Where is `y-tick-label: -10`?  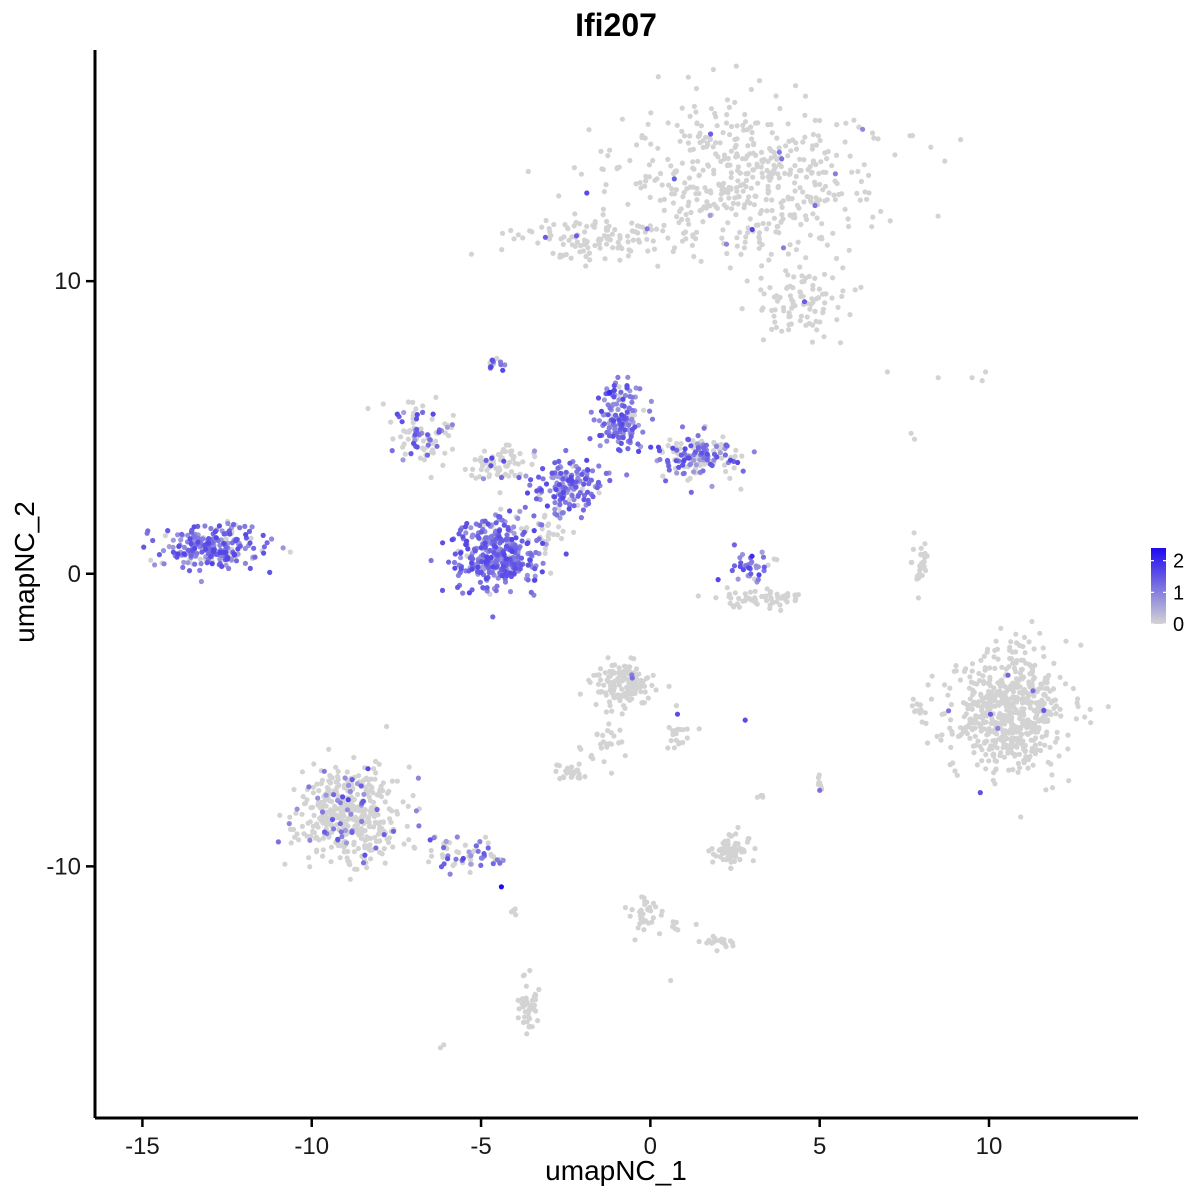 y-tick-label: -10 is located at coordinates (63, 866).